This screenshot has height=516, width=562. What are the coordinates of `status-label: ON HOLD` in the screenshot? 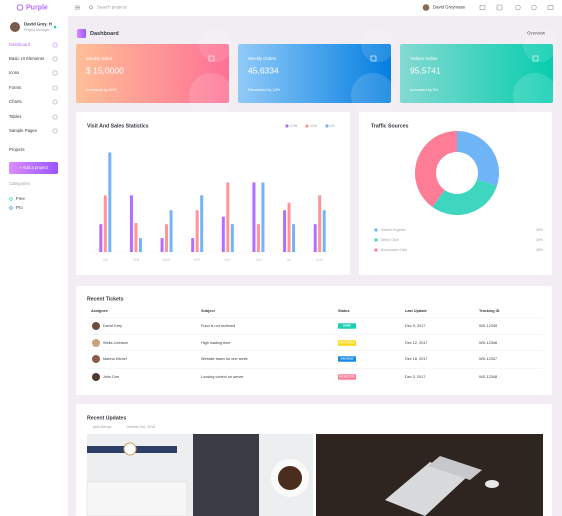 It's located at (347, 359).